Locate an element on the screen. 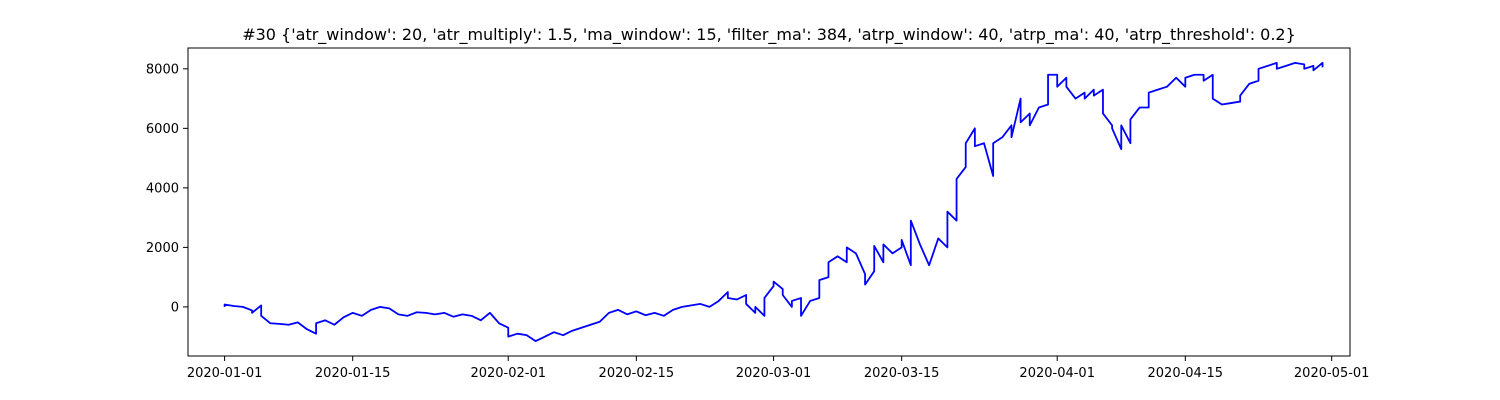 This screenshot has height=400, width=1500. y-tick-label: 8000 is located at coordinates (162, 69).